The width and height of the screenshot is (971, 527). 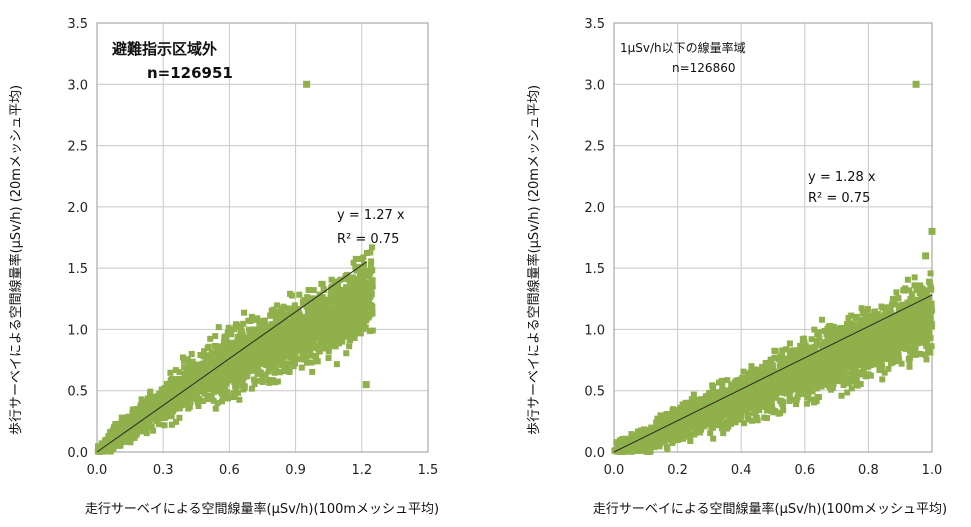 What do you see at coordinates (741, 470) in the screenshot?
I see `right-xtick-2: 0.4` at bounding box center [741, 470].